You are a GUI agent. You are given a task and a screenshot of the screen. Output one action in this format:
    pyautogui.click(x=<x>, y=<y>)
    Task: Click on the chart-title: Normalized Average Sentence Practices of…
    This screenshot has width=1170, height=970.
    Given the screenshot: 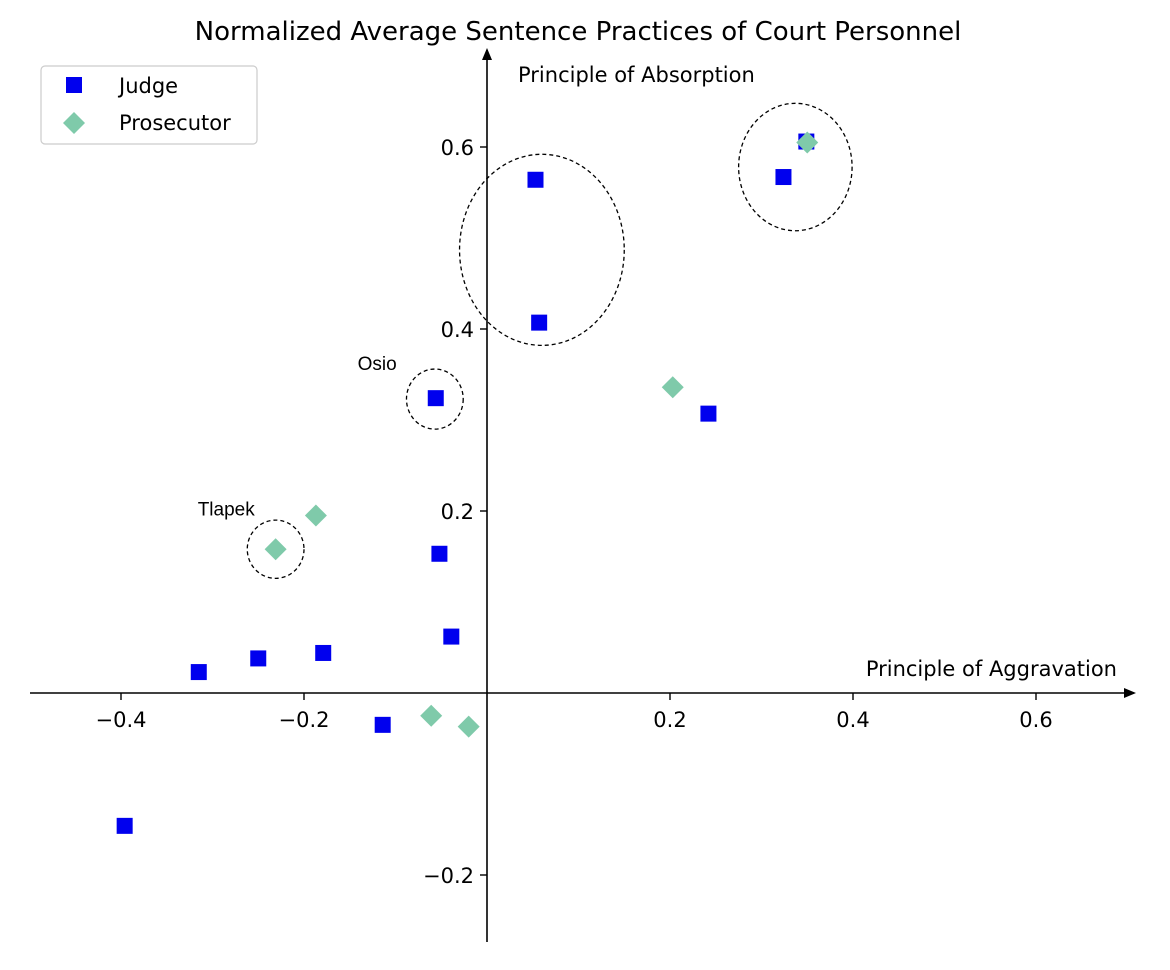 What is the action you would take?
    pyautogui.click(x=578, y=32)
    